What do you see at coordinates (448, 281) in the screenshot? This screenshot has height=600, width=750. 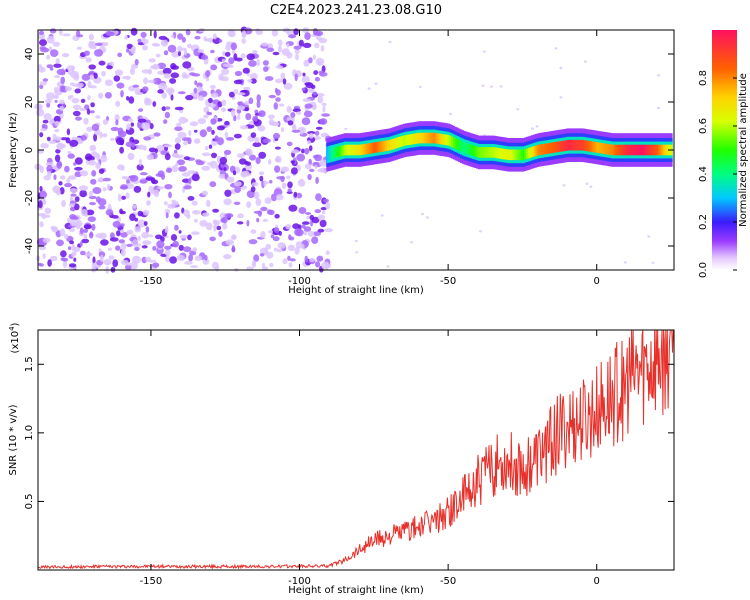 I see `x-tick-label: -50` at bounding box center [448, 281].